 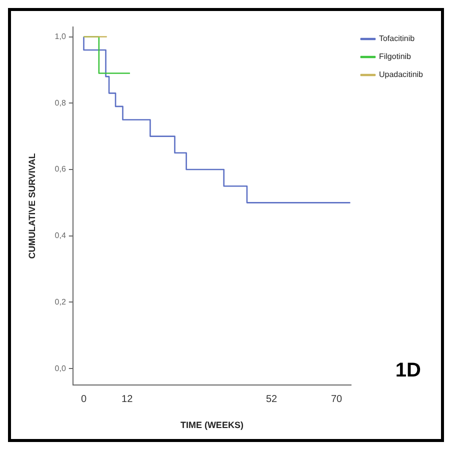 What do you see at coordinates (272, 399) in the screenshot?
I see `x-tick-label: 52` at bounding box center [272, 399].